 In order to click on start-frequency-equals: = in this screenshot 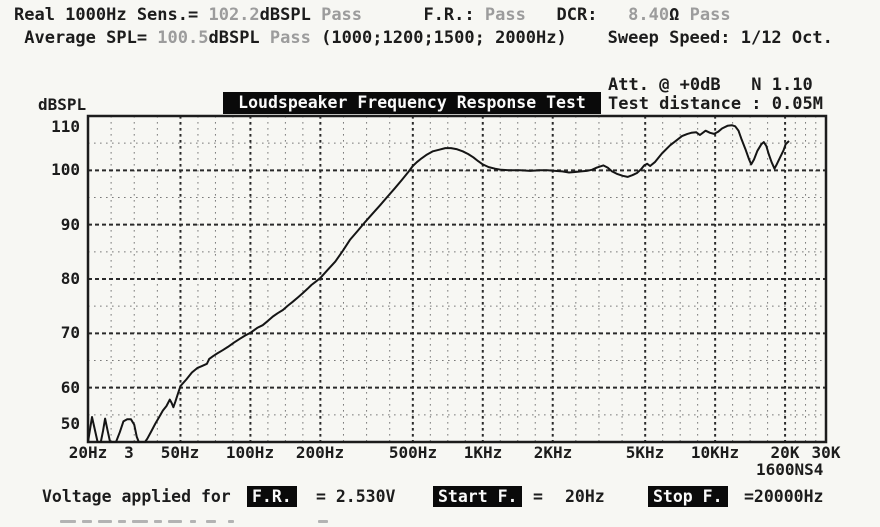, I will do `click(538, 496)`.